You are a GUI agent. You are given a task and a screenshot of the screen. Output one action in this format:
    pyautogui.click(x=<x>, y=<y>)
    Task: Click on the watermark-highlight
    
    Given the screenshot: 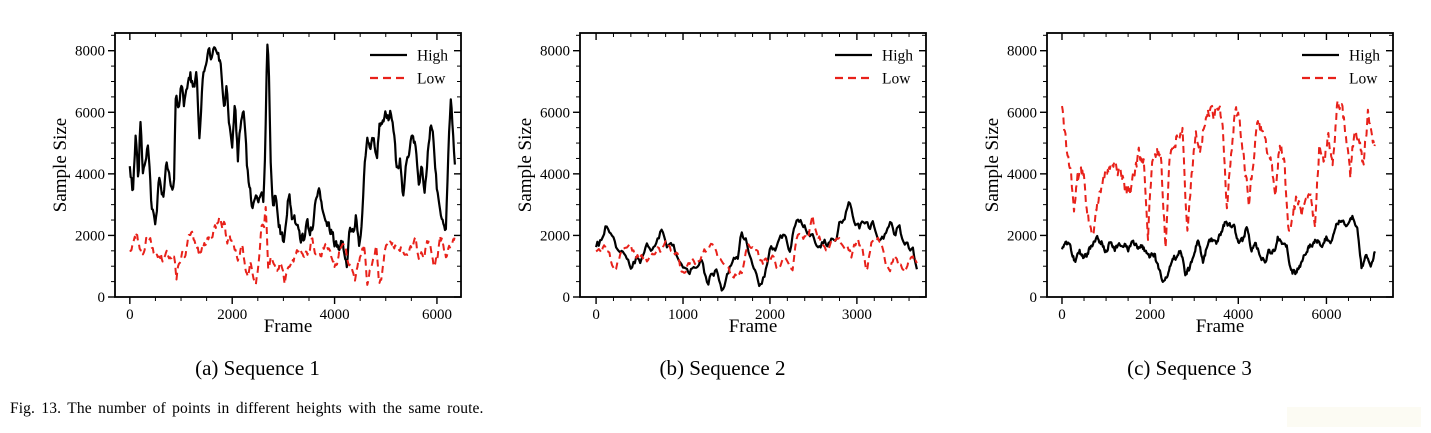 What is the action you would take?
    pyautogui.click(x=1354, y=417)
    